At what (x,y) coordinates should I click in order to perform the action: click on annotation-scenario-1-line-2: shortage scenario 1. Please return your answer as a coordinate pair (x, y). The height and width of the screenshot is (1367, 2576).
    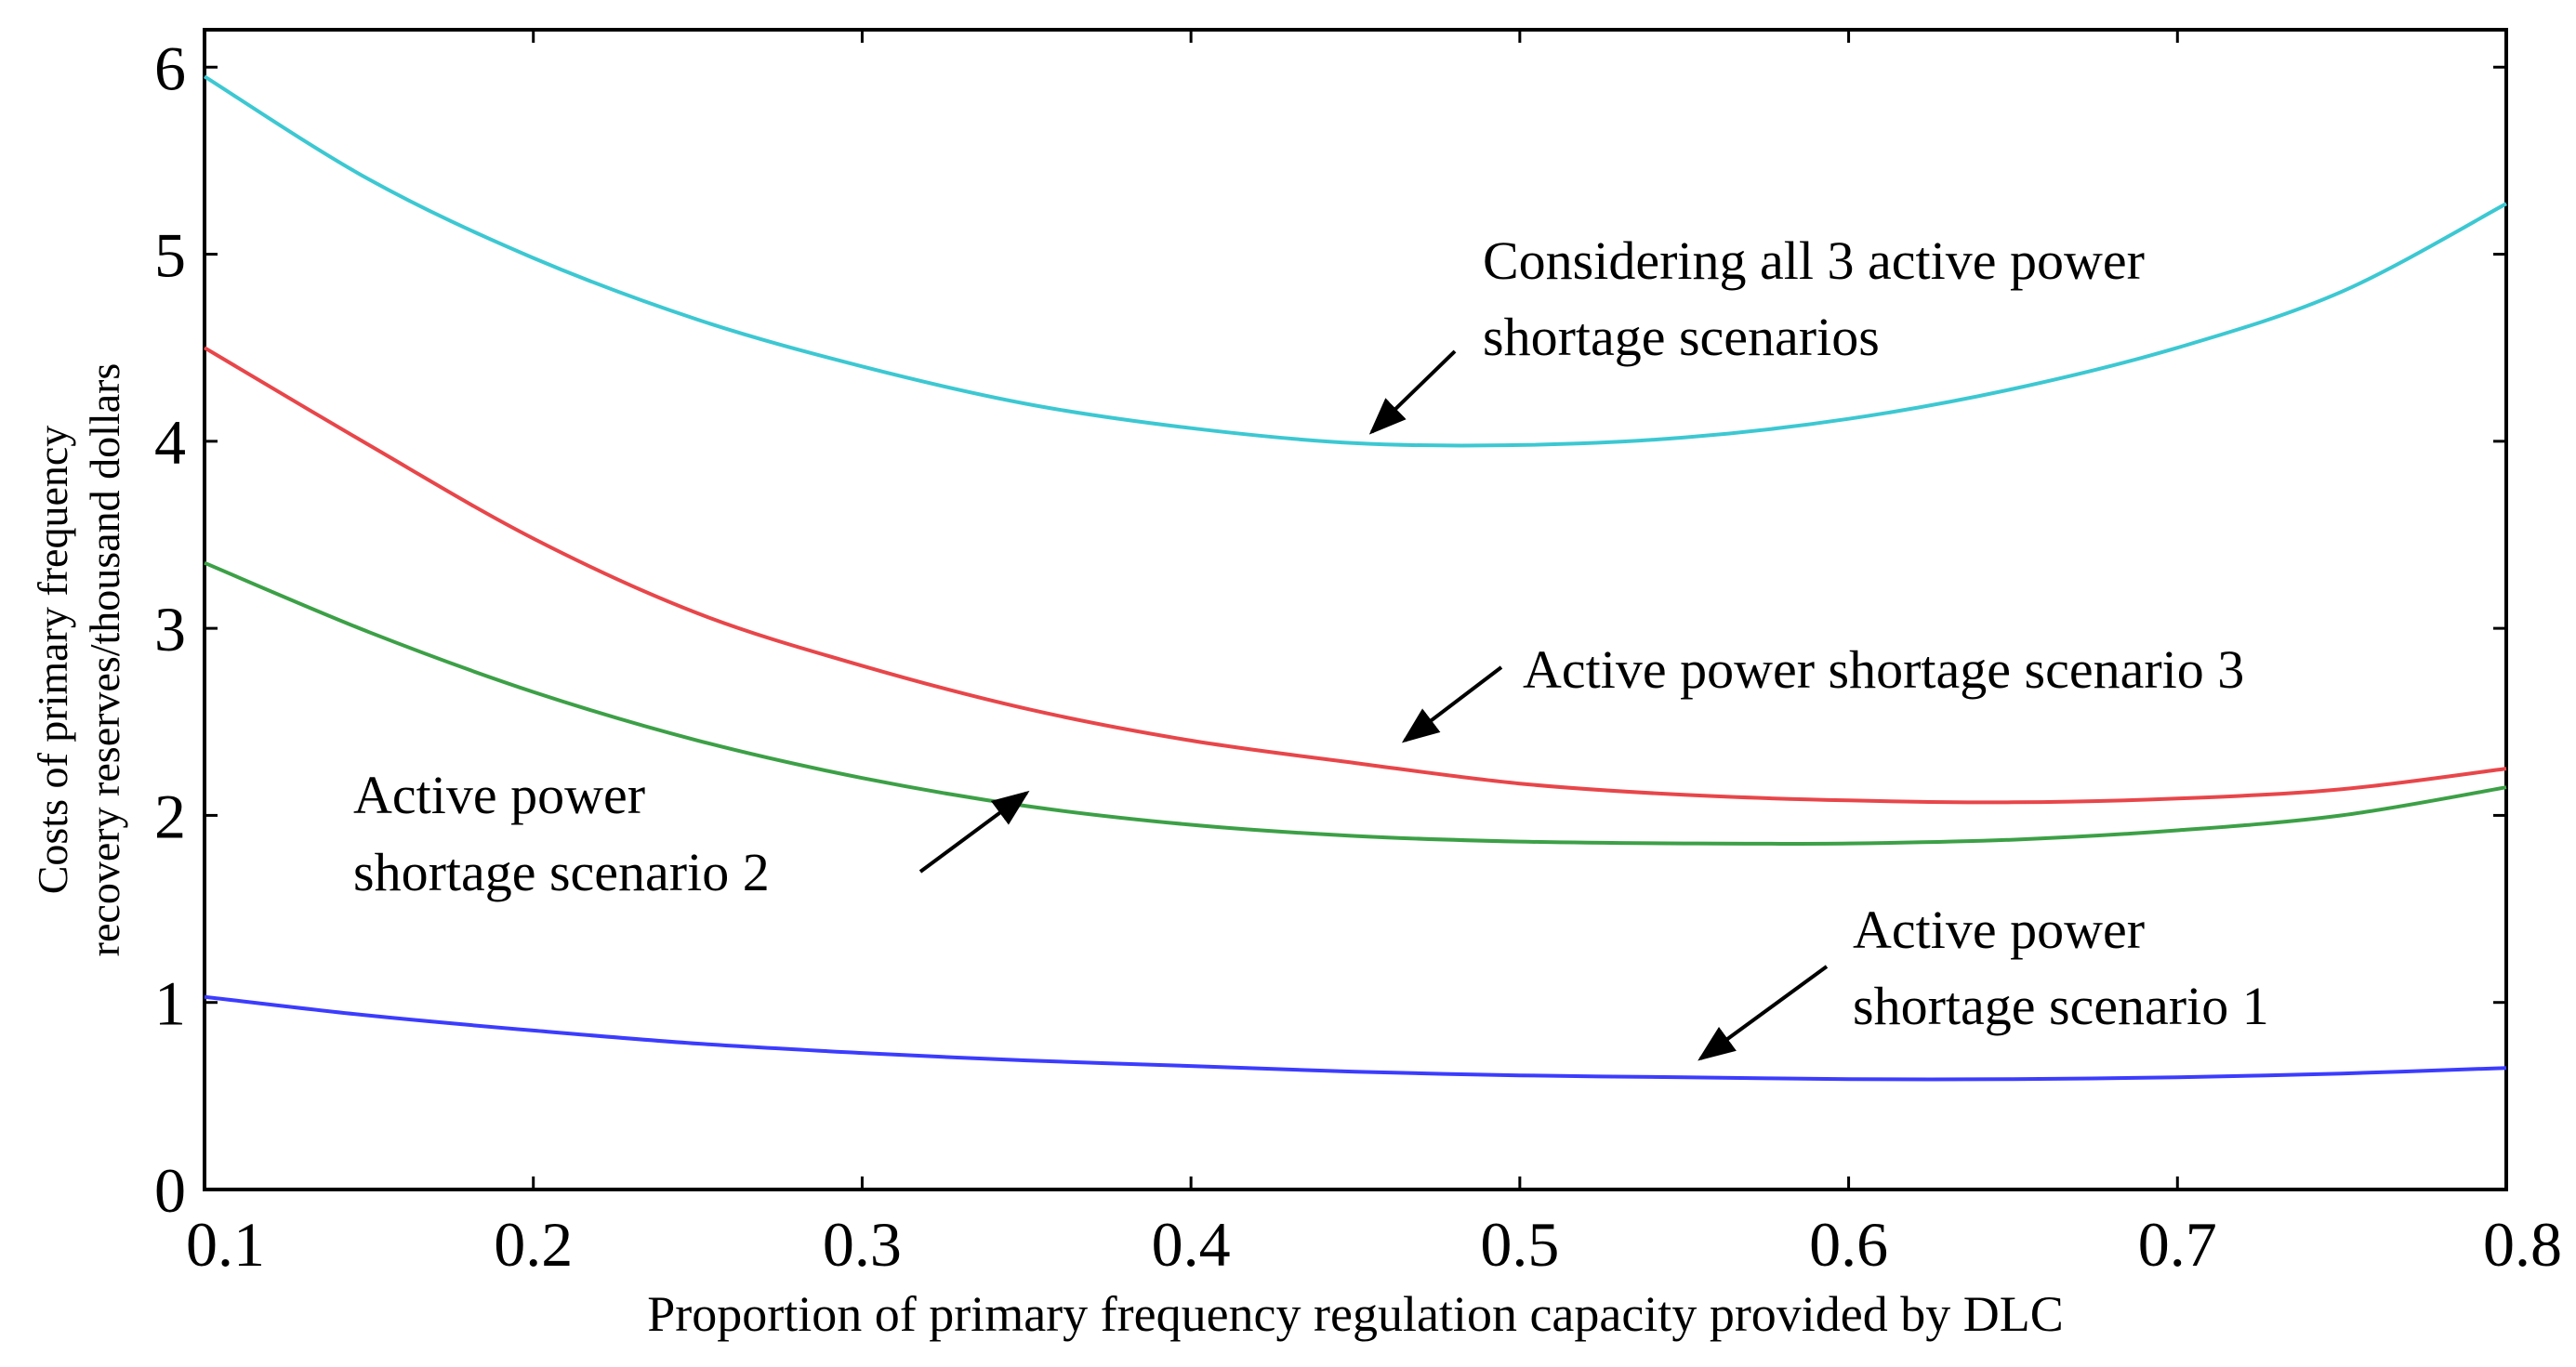
    Looking at the image, I should click on (2061, 1006).